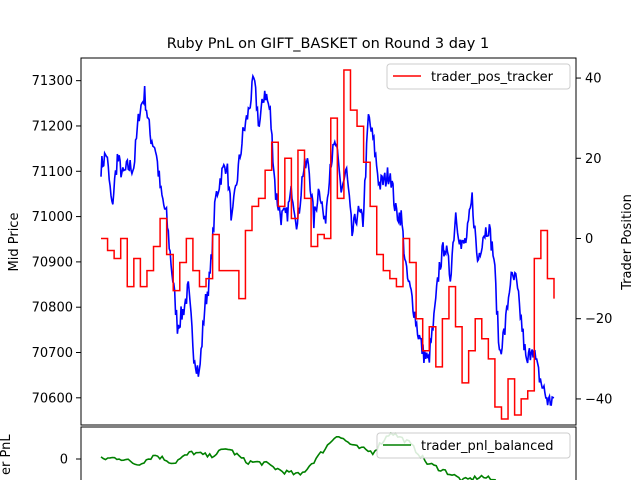 The image size is (640, 480). Describe the element at coordinates (52, 308) in the screenshot. I see `left-tick-label: 70800` at that location.